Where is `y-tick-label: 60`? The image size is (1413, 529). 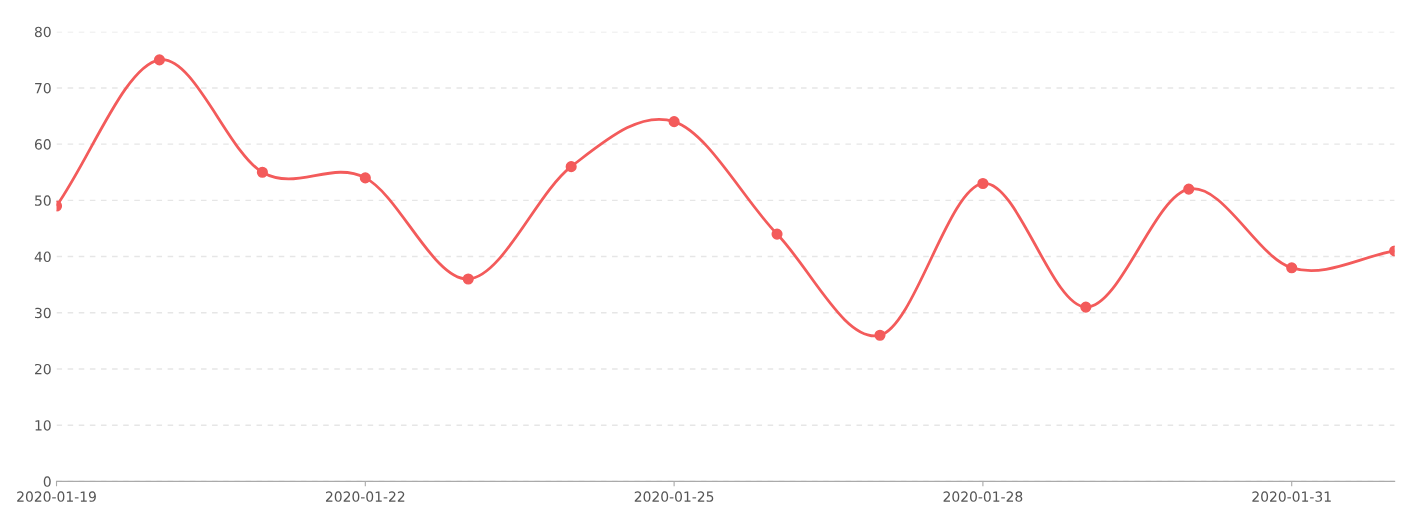 y-tick-label: 60 is located at coordinates (42, 144).